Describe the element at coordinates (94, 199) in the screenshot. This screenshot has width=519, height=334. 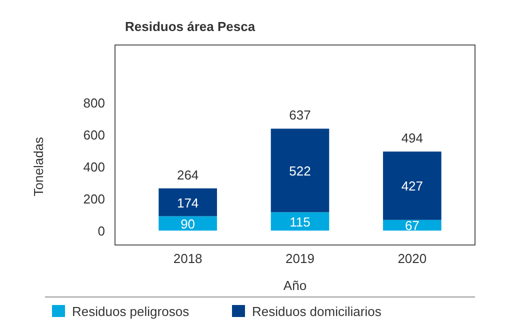
I see `y-tick-label: 200` at that location.